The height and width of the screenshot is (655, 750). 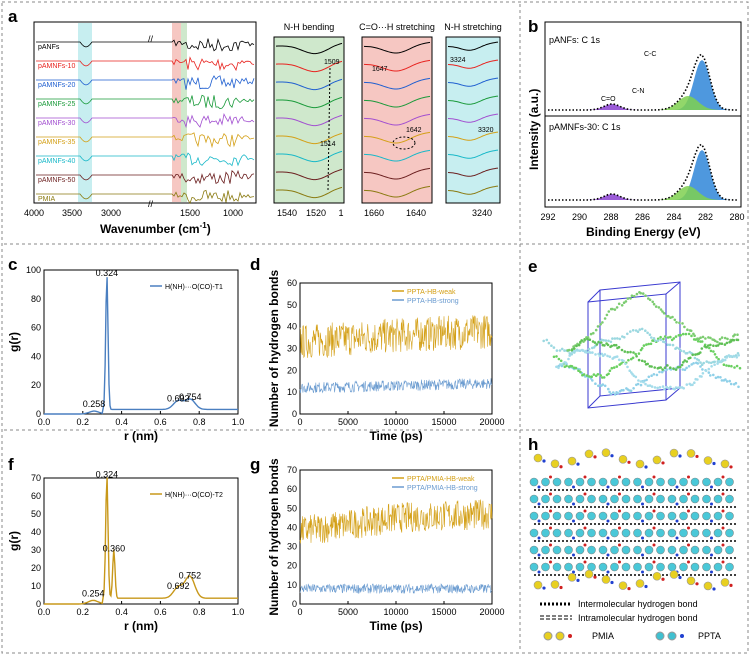 I want to click on zoom-trace-pANFs, so click(x=309, y=48).